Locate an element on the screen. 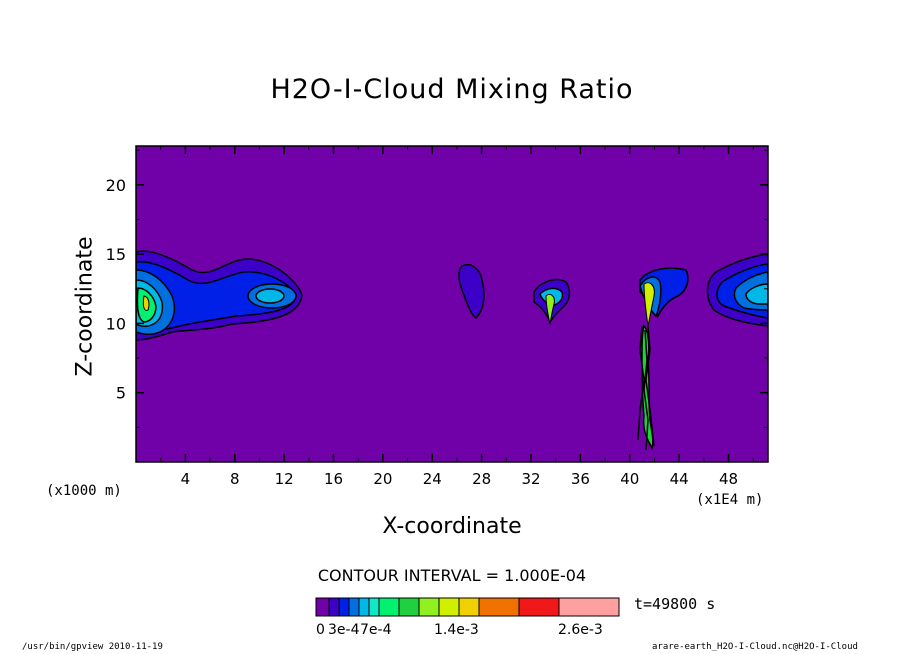 This screenshot has height=654, width=904. x-tick-label: 16 is located at coordinates (333, 479).